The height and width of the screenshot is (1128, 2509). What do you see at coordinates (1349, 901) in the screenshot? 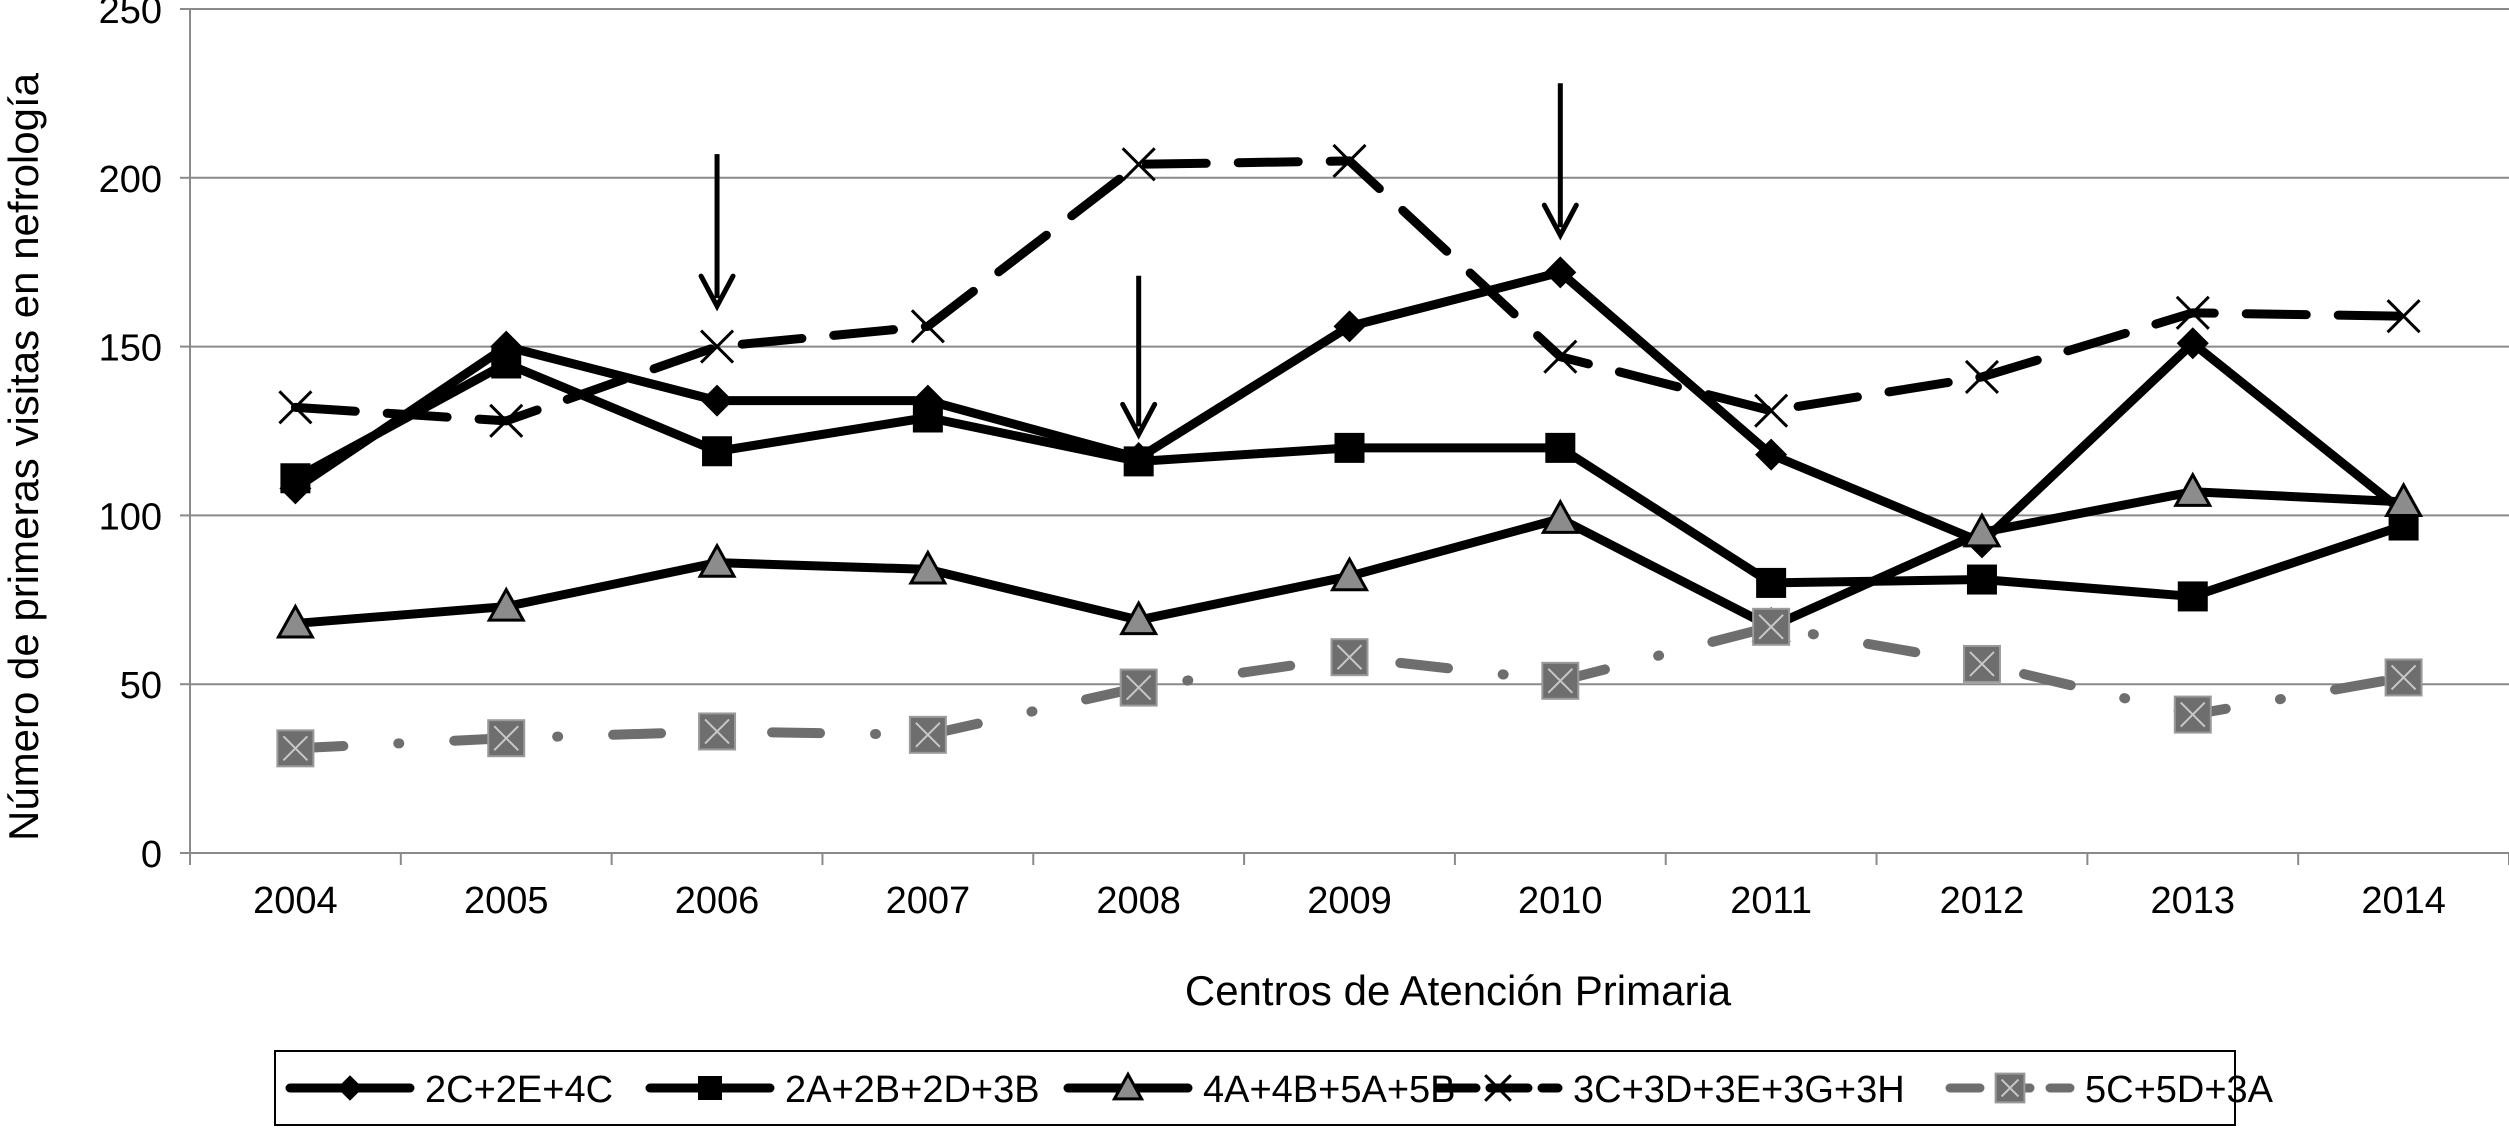
I see `x-tick-label: 2009` at bounding box center [1349, 901].